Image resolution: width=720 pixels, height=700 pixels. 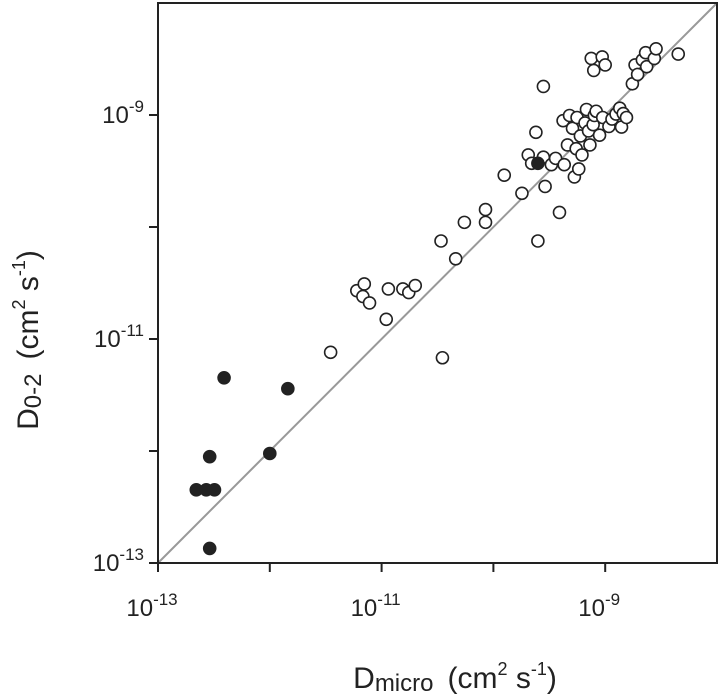 I want to click on x-axis-label: Dmicro (cm2 s-1), so click(x=455, y=678).